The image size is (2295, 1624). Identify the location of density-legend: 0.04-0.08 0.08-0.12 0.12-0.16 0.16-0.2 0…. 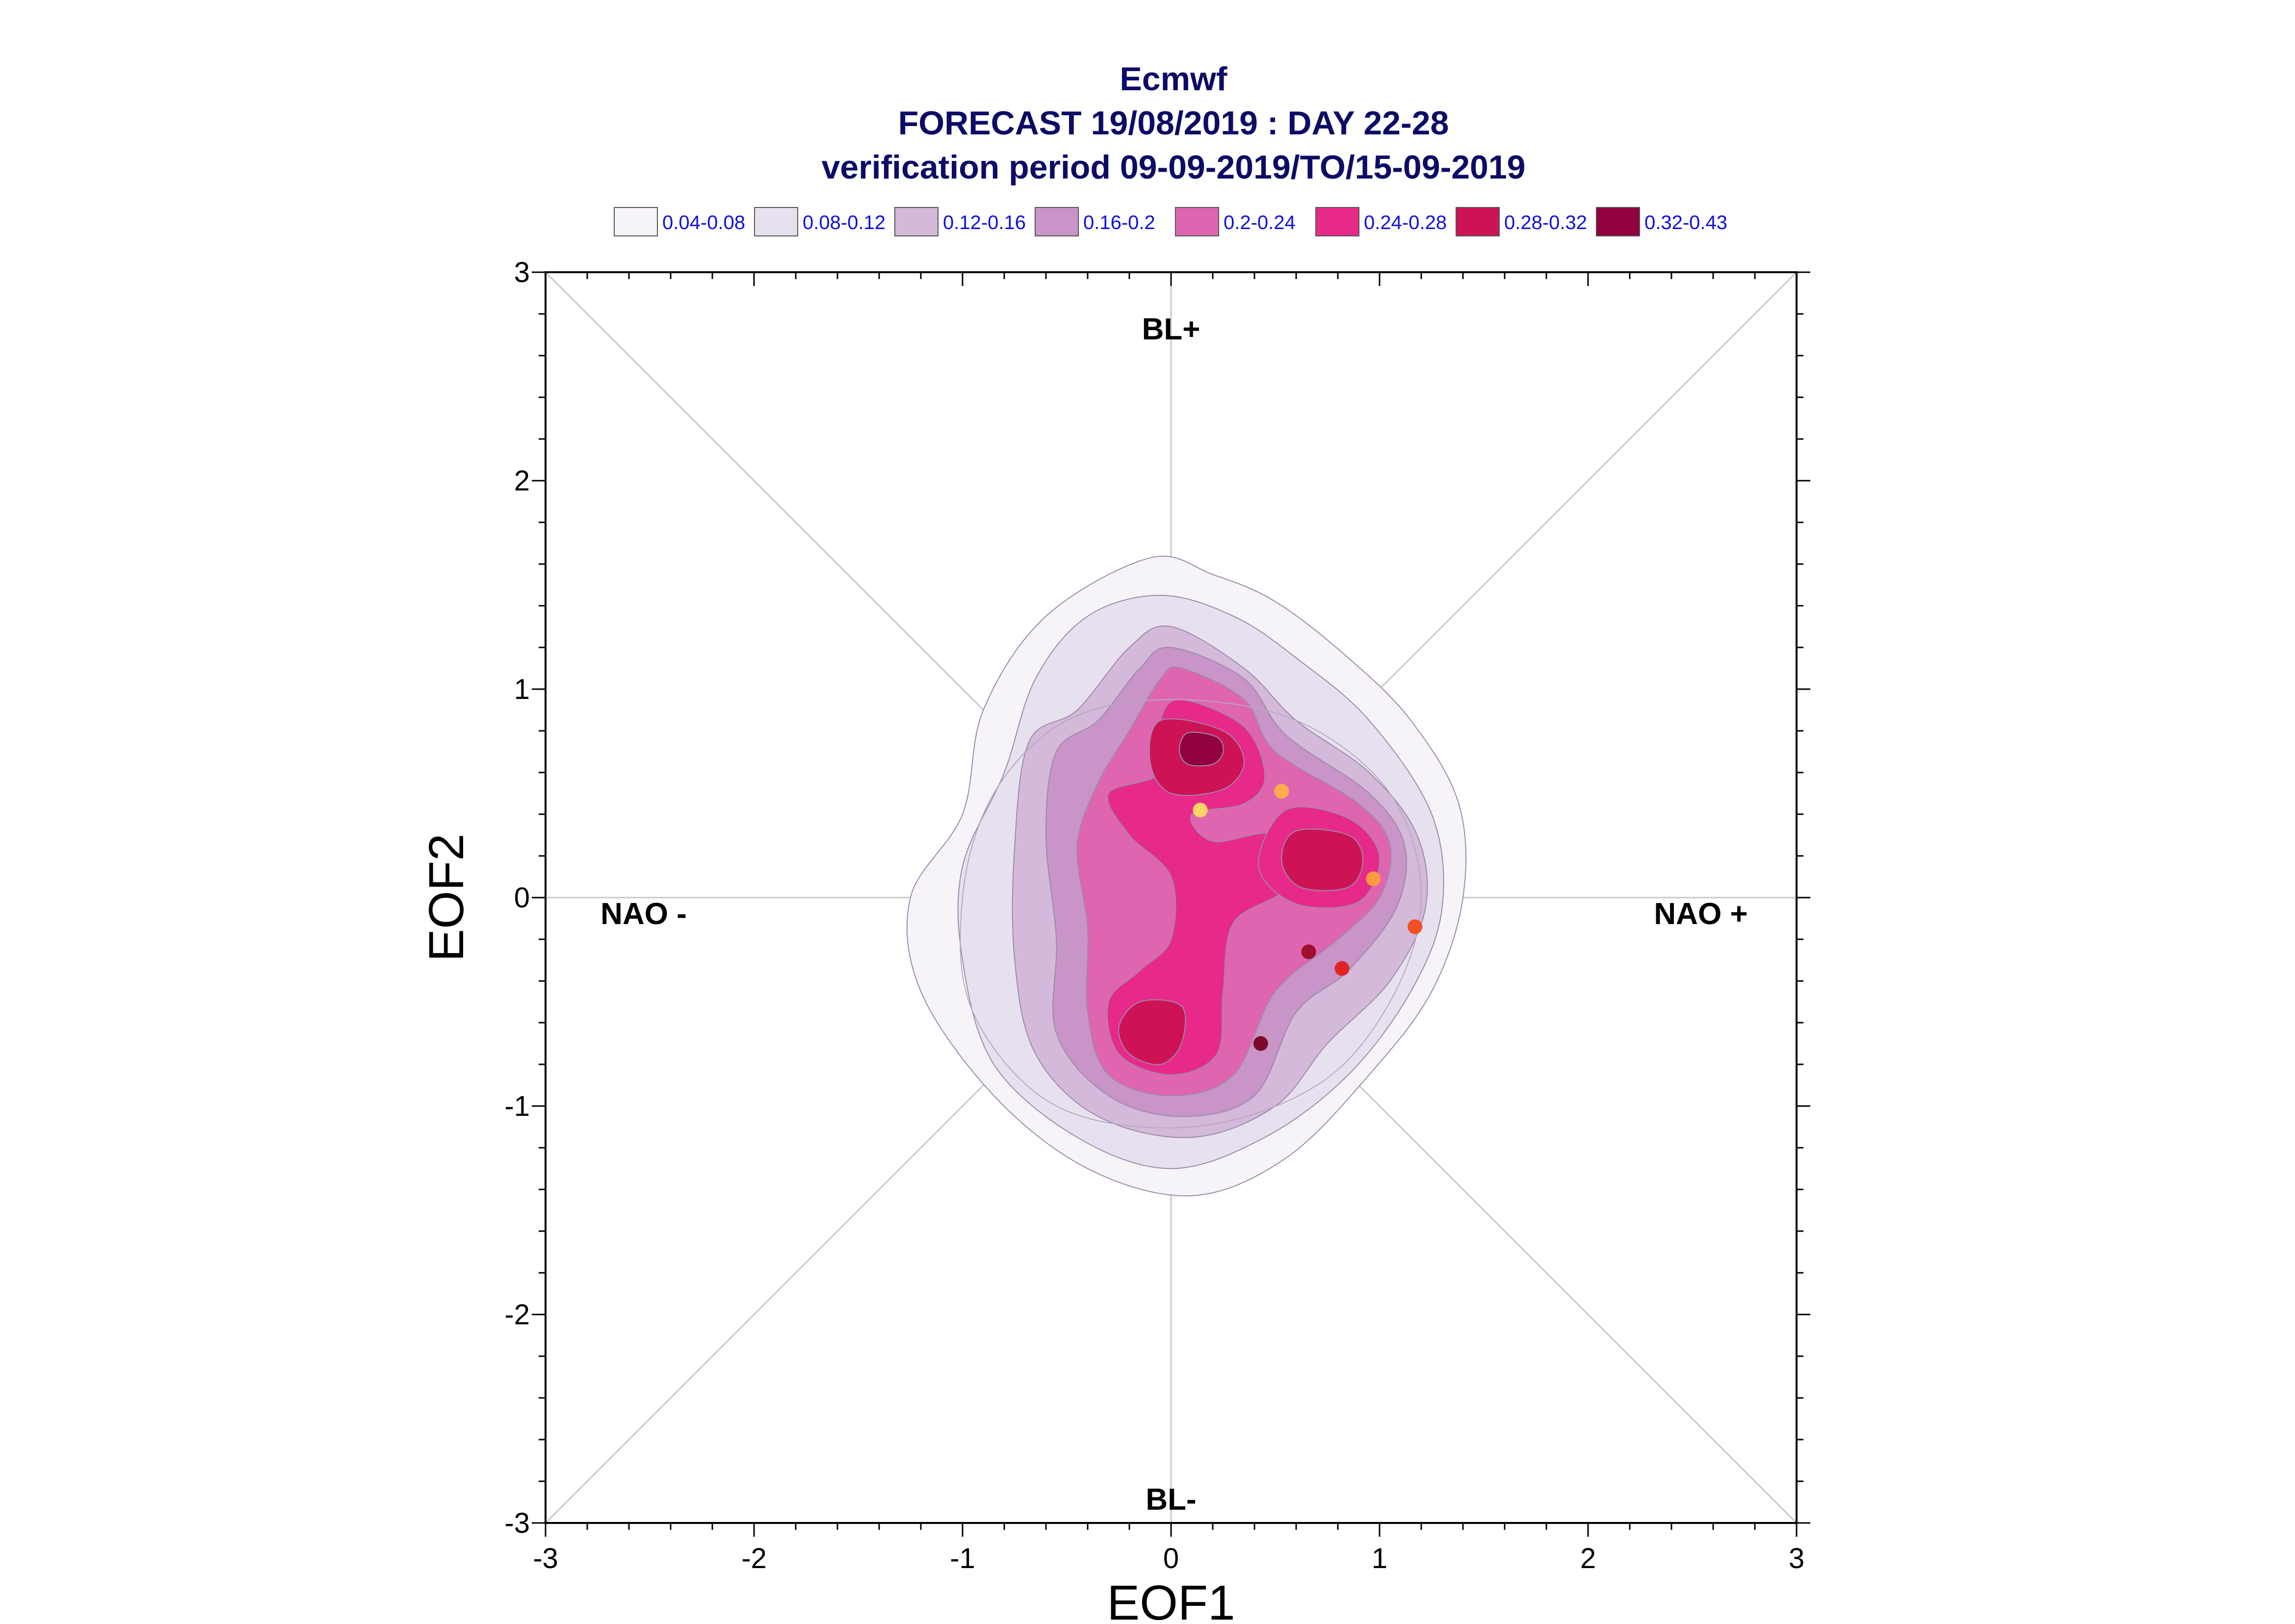
(1170, 221).